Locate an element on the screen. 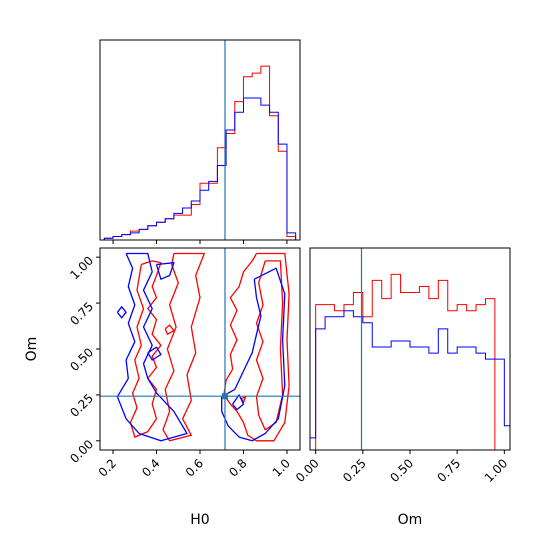  joint-xtick-label-2: 0.6 is located at coordinates (194, 467).